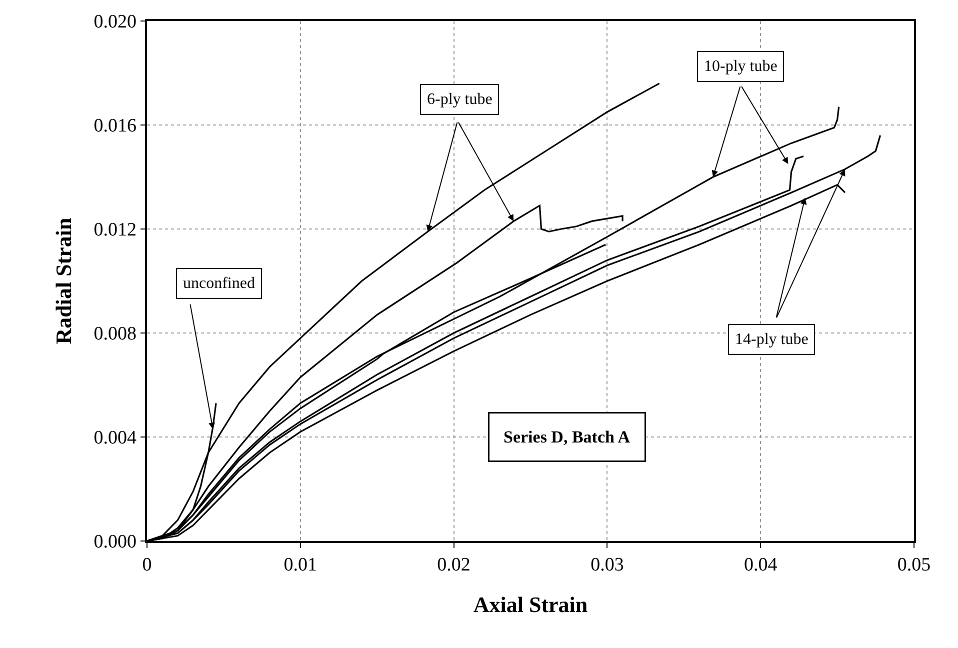 This screenshot has width=958, height=648. Describe the element at coordinates (115, 230) in the screenshot. I see `y-tick-label: 0.012` at that location.